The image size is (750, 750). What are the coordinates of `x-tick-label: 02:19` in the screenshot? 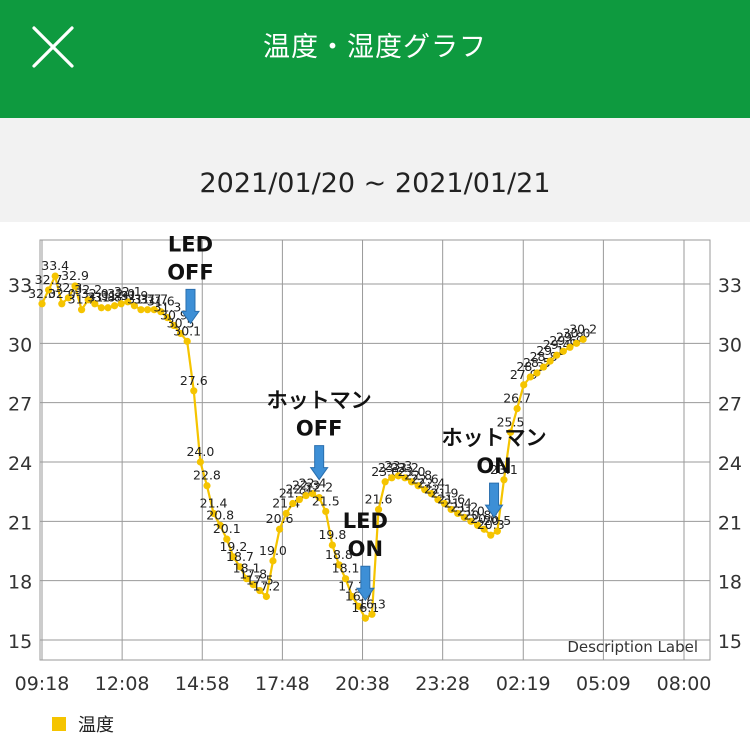 It's located at (523, 684).